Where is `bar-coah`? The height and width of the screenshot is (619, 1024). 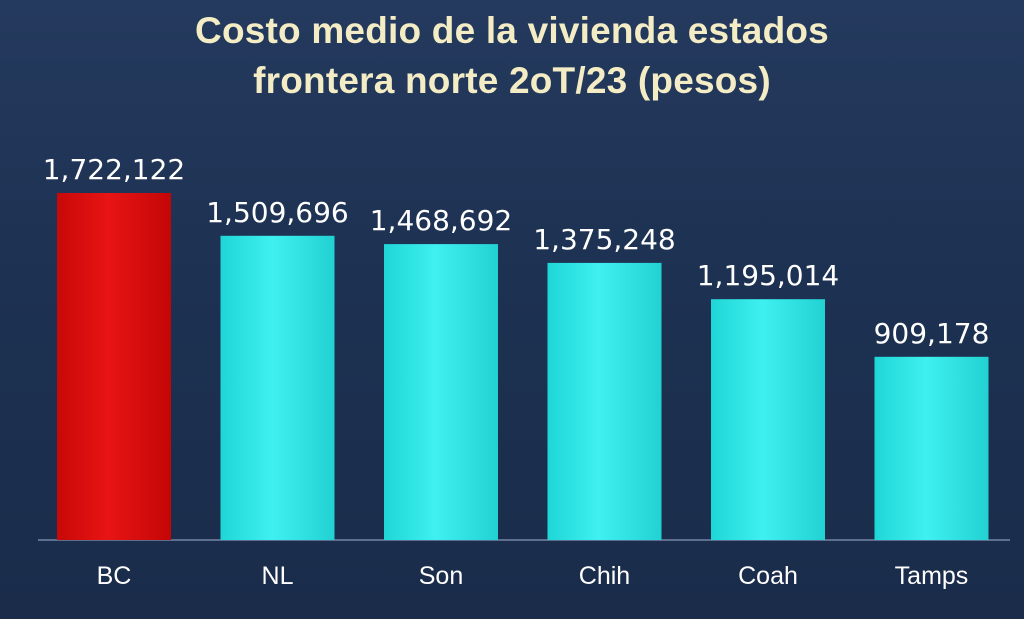 bar-coah is located at coordinates (768, 419).